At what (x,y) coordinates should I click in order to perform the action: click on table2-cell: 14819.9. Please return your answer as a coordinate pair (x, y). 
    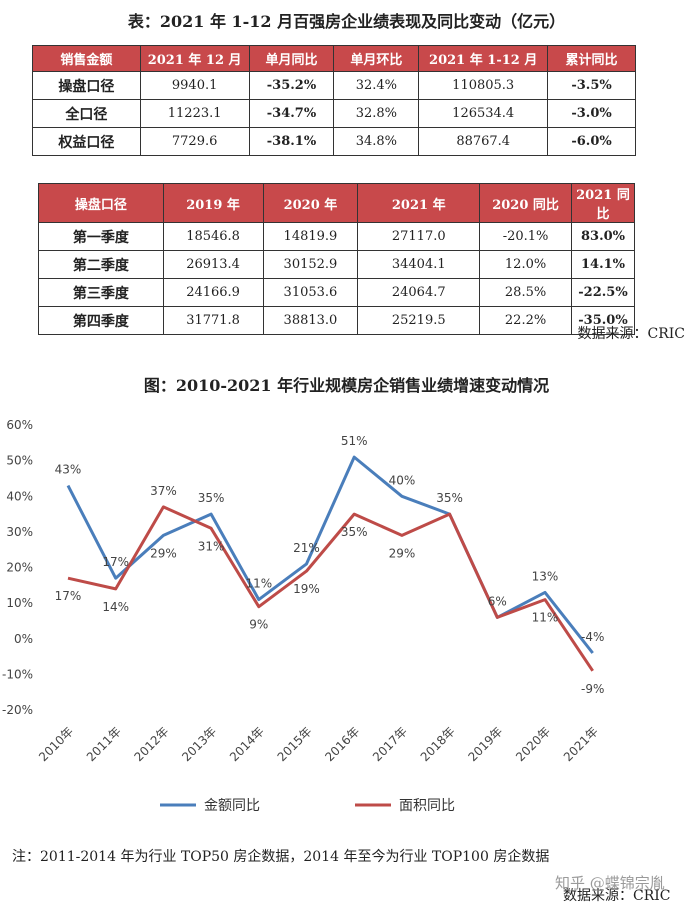
    Looking at the image, I should click on (310, 236).